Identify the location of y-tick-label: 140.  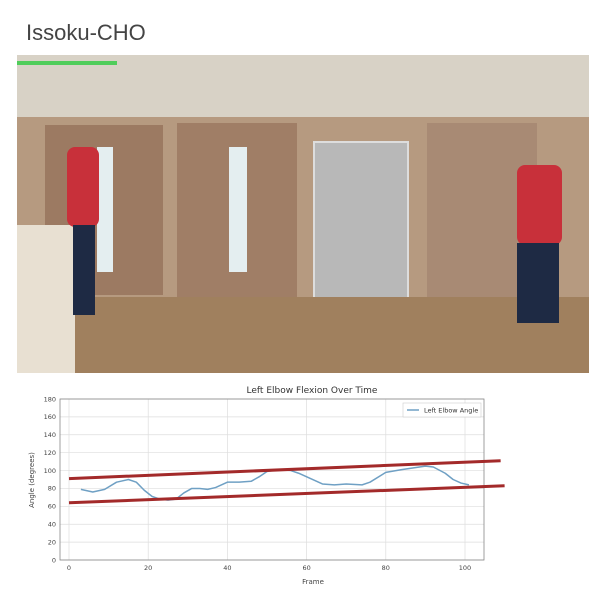
(50, 435).